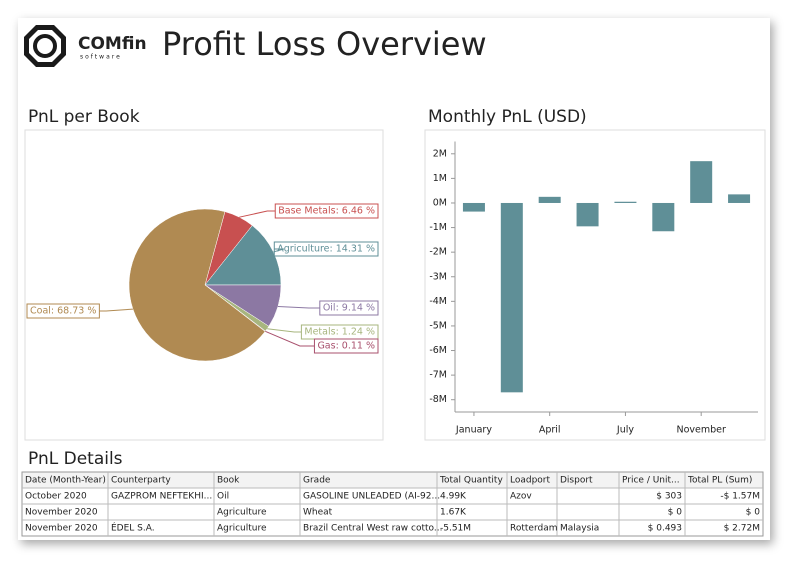 This screenshot has width=811, height=578. Describe the element at coordinates (349, 308) in the screenshot. I see `data-label: Oil: 9.14 %` at that location.